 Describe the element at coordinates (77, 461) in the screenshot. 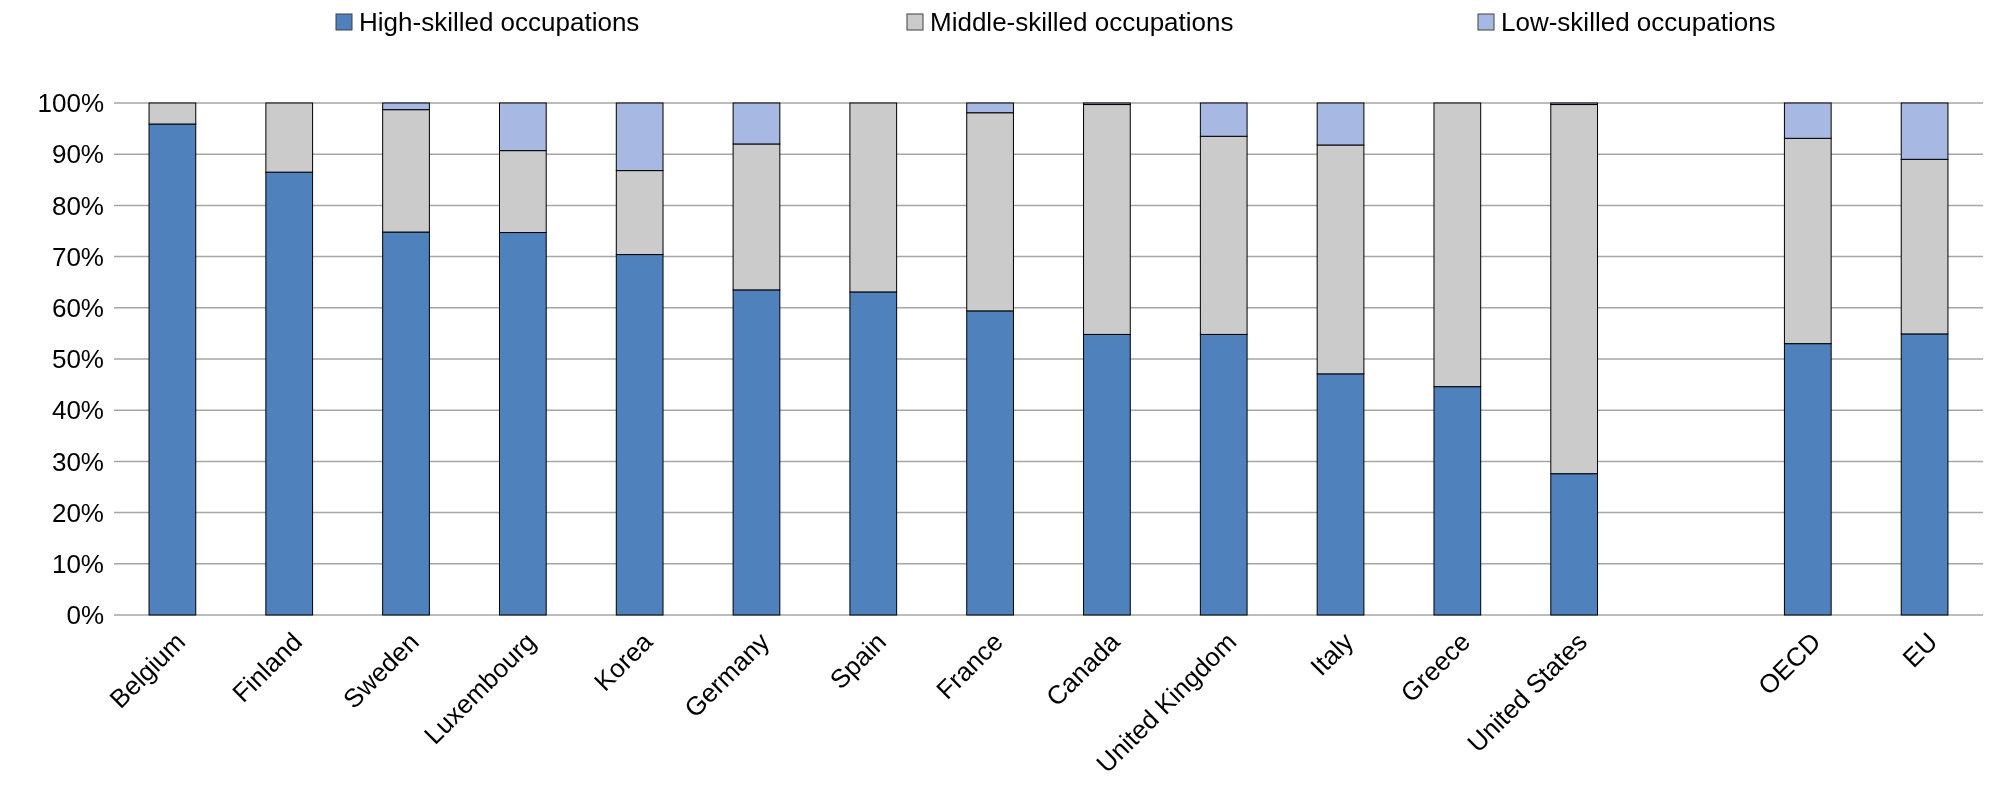

I see `y-tick-label: 30%` at that location.